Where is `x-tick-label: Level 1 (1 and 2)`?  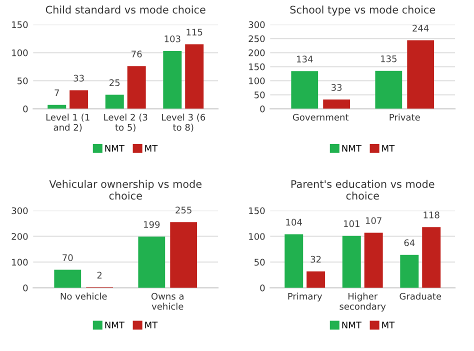
x-tick-label: Level 1 (1 and 2) is located at coordinates (68, 123).